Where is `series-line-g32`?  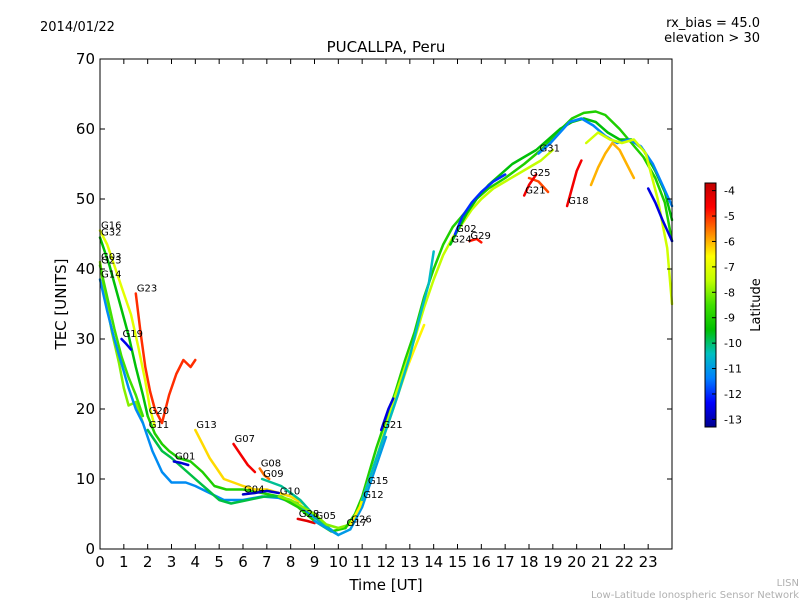 series-line-g32 is located at coordinates (123, 327).